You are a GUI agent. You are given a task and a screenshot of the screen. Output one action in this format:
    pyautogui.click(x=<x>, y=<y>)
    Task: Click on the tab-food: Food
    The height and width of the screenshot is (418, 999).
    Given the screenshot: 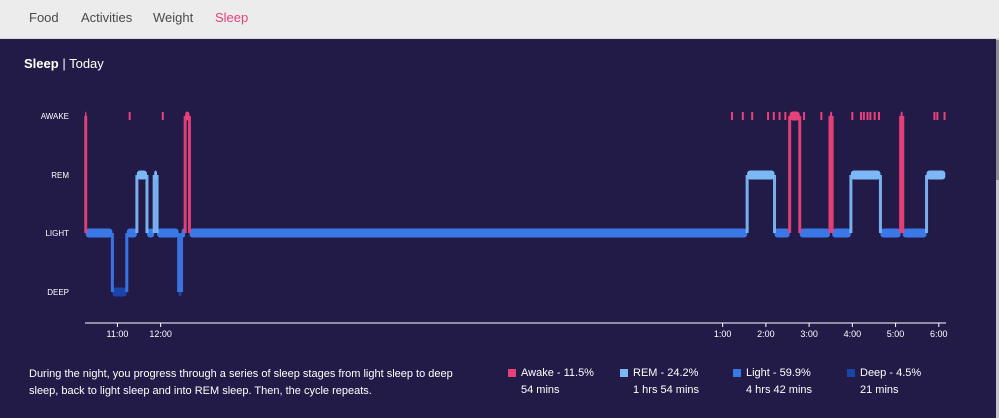 What is the action you would take?
    pyautogui.click(x=44, y=17)
    